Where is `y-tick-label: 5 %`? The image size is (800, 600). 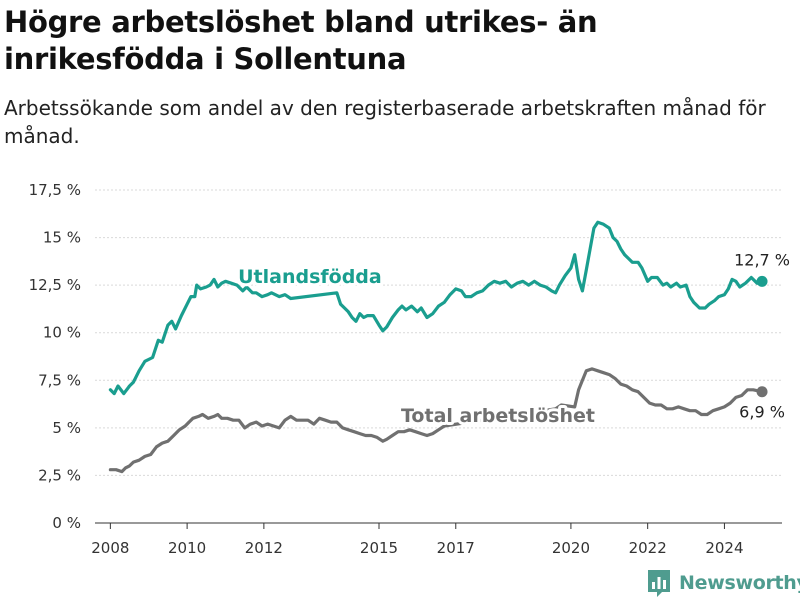 y-tick-label: 5 % is located at coordinates (66, 428).